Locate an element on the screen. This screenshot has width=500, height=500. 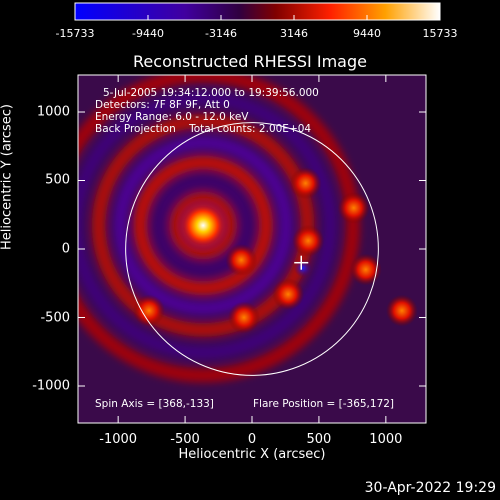
main-source is located at coordinates (203, 225).